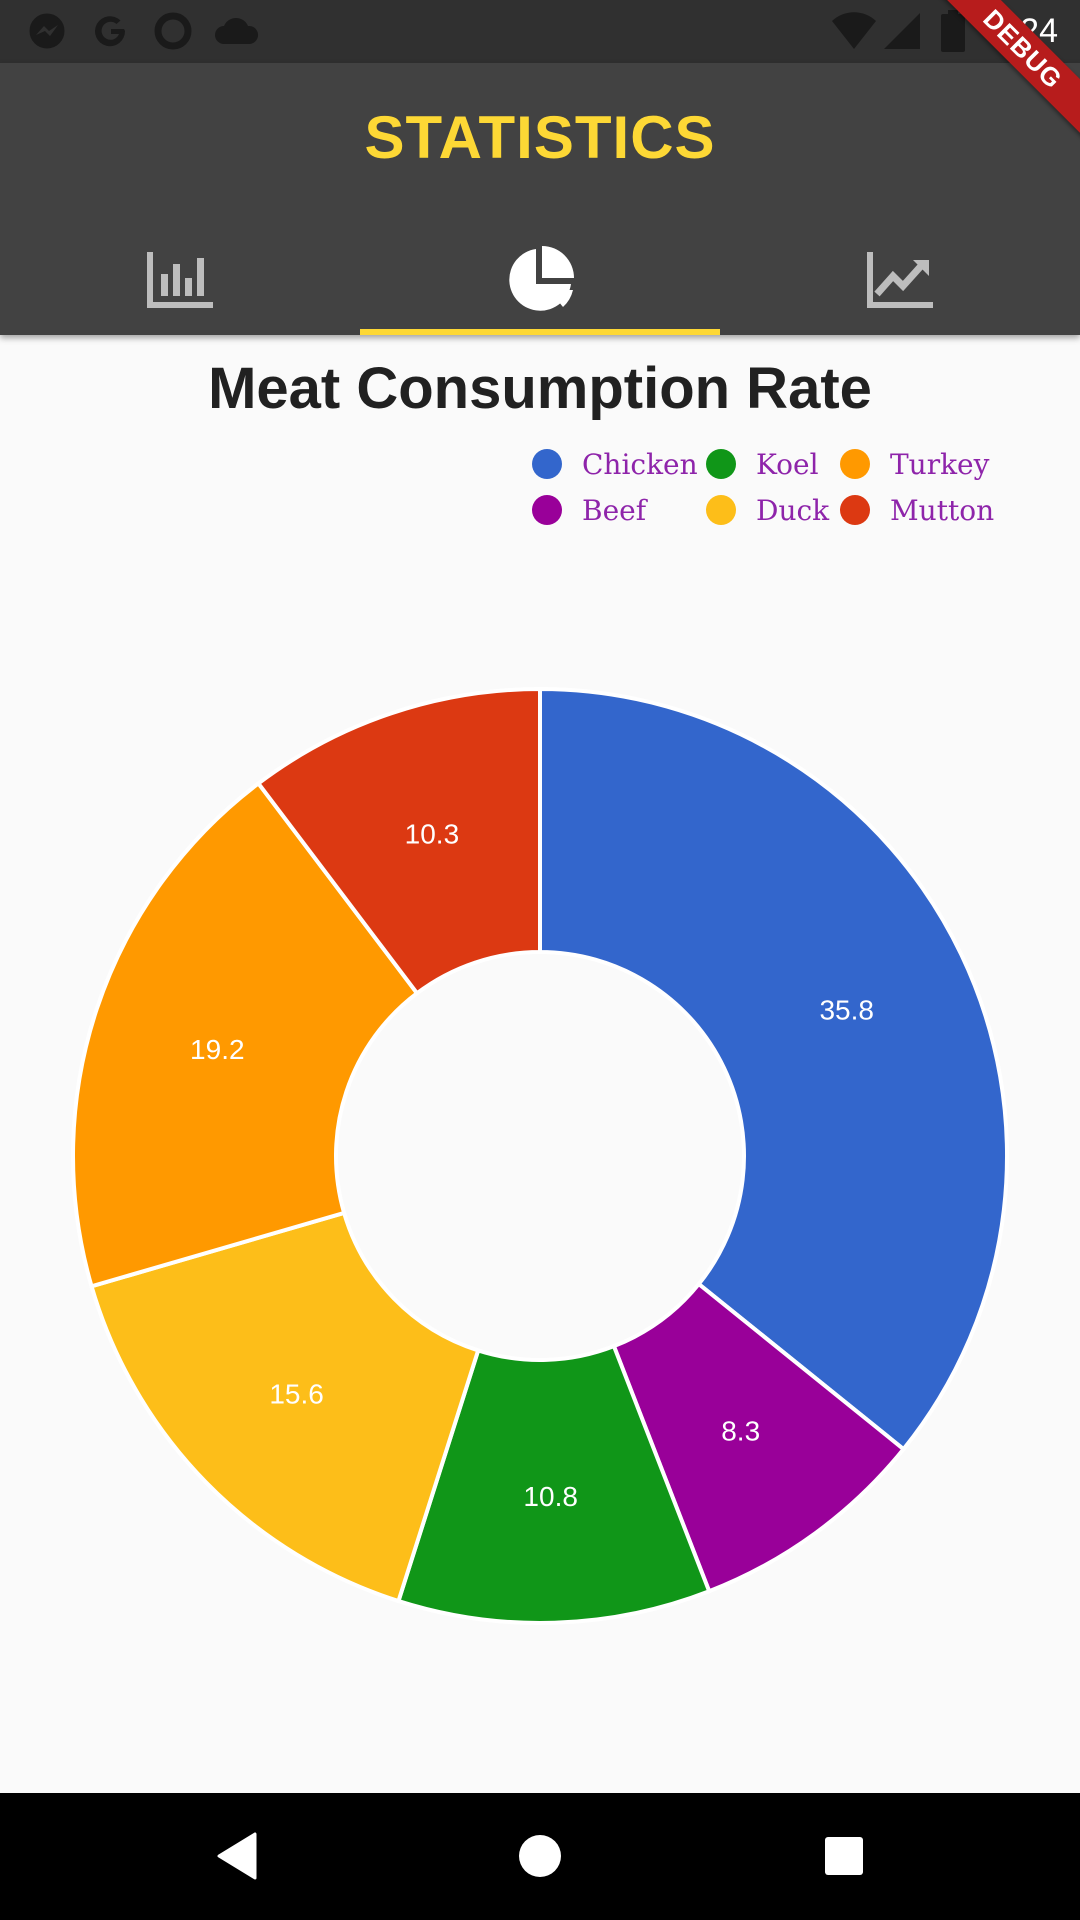  I want to click on slice-label-beef: 8.3, so click(740, 1430).